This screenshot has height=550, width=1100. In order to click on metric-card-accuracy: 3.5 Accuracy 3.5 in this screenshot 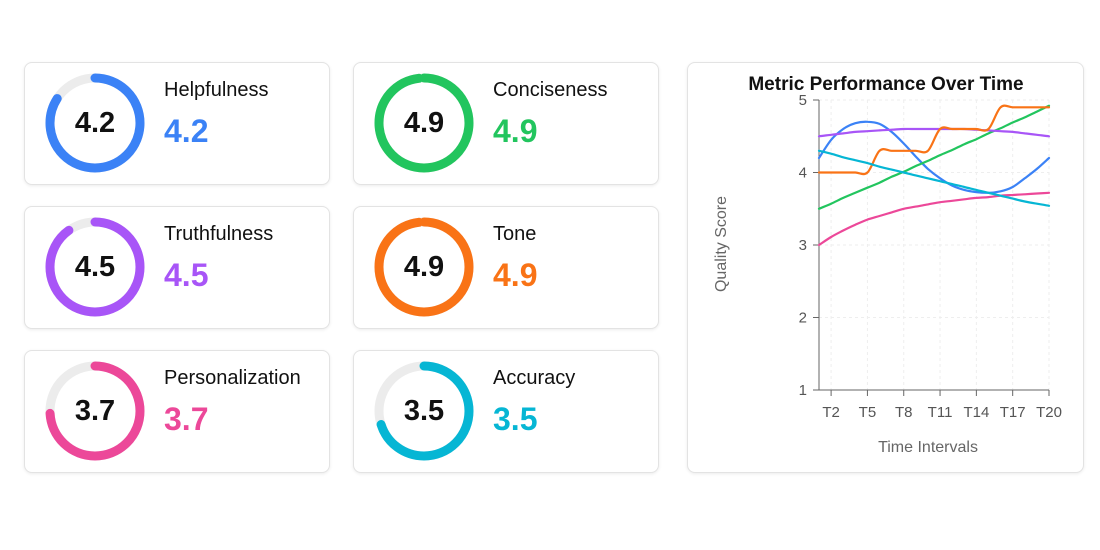, I will do `click(506, 411)`.